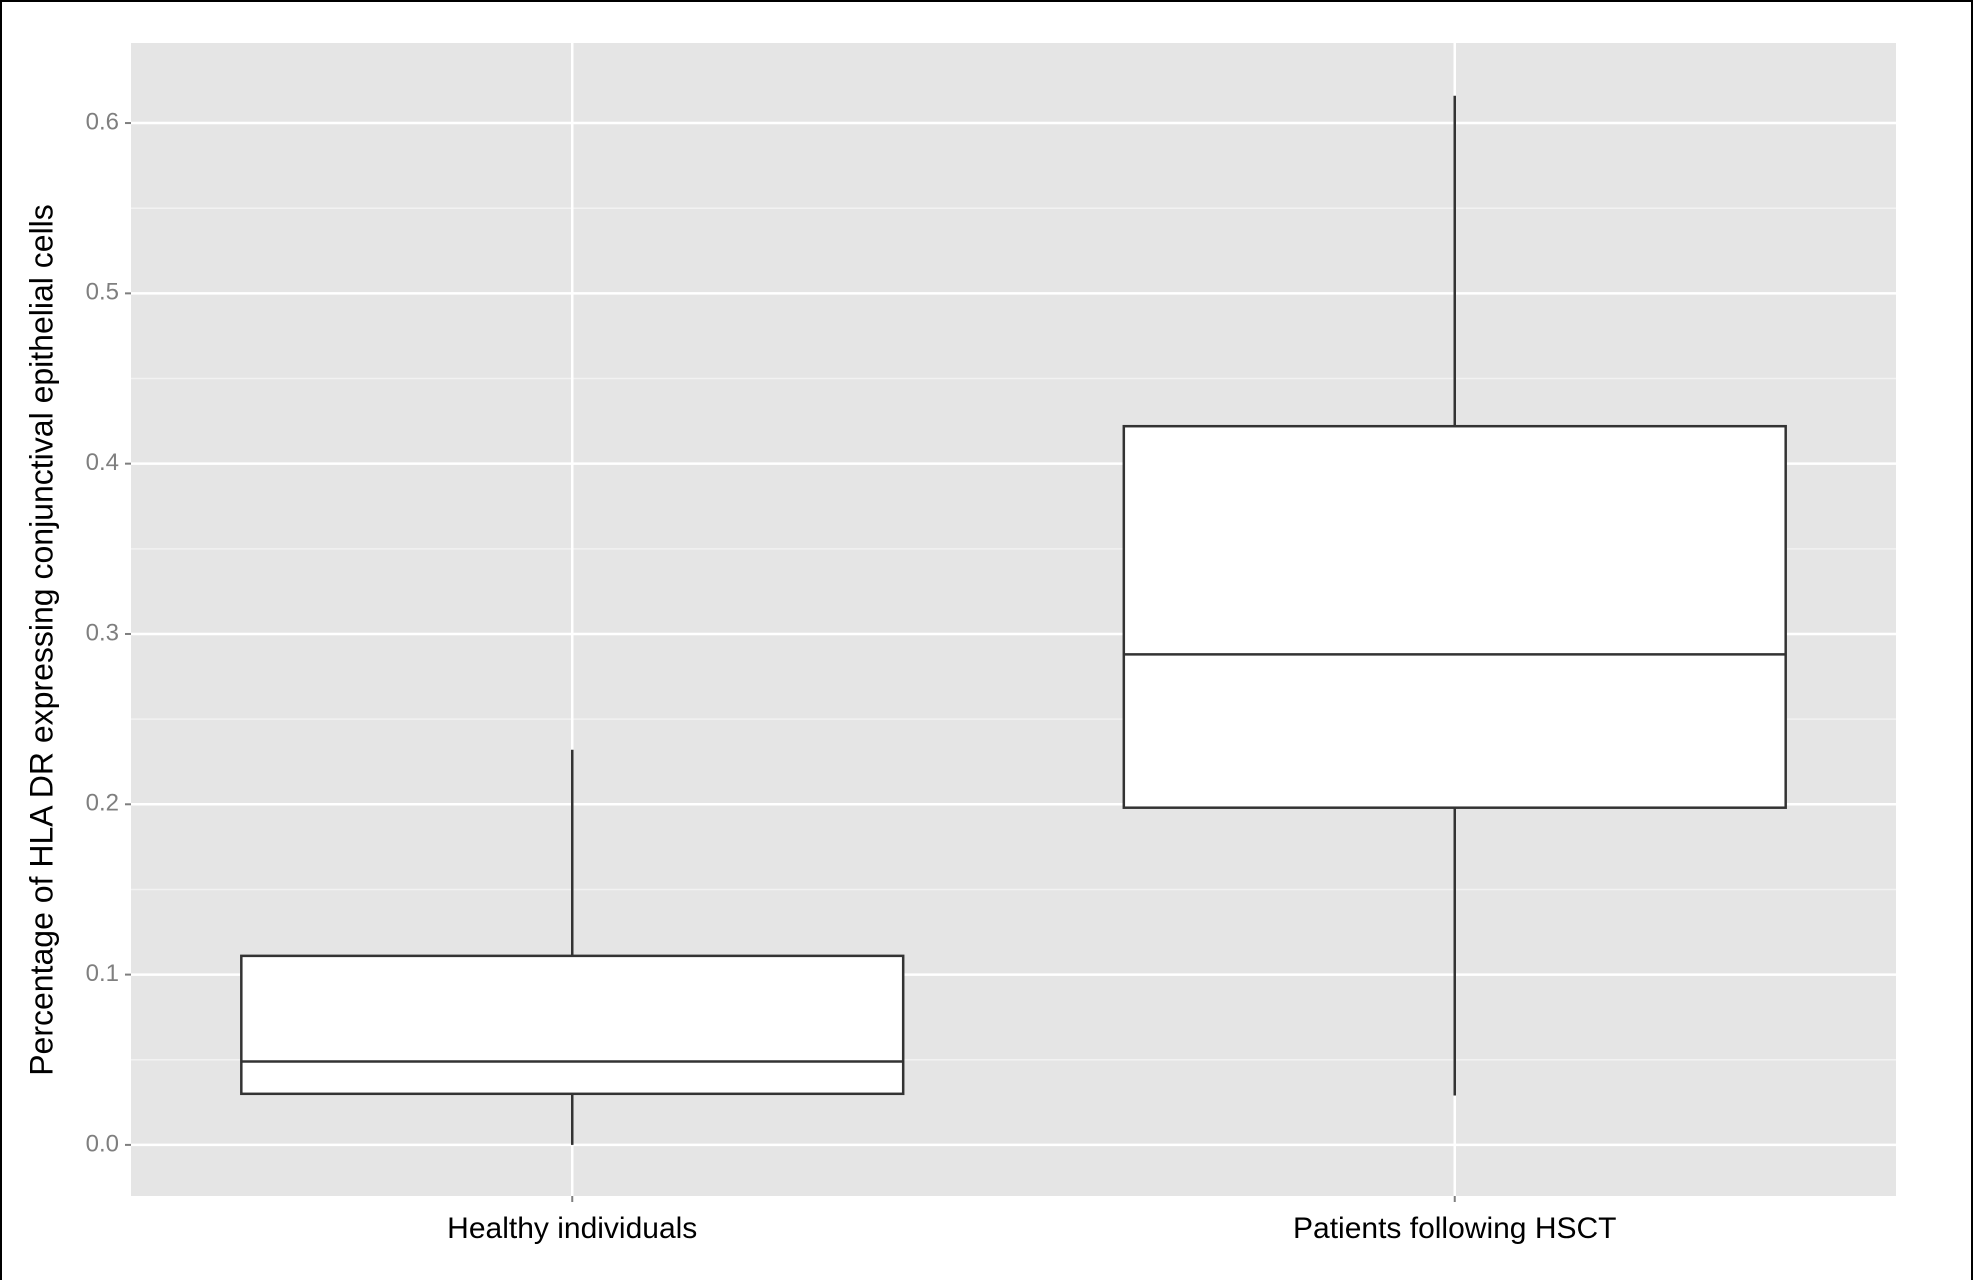  I want to click on y-tick-label: 0.2, so click(102, 803).